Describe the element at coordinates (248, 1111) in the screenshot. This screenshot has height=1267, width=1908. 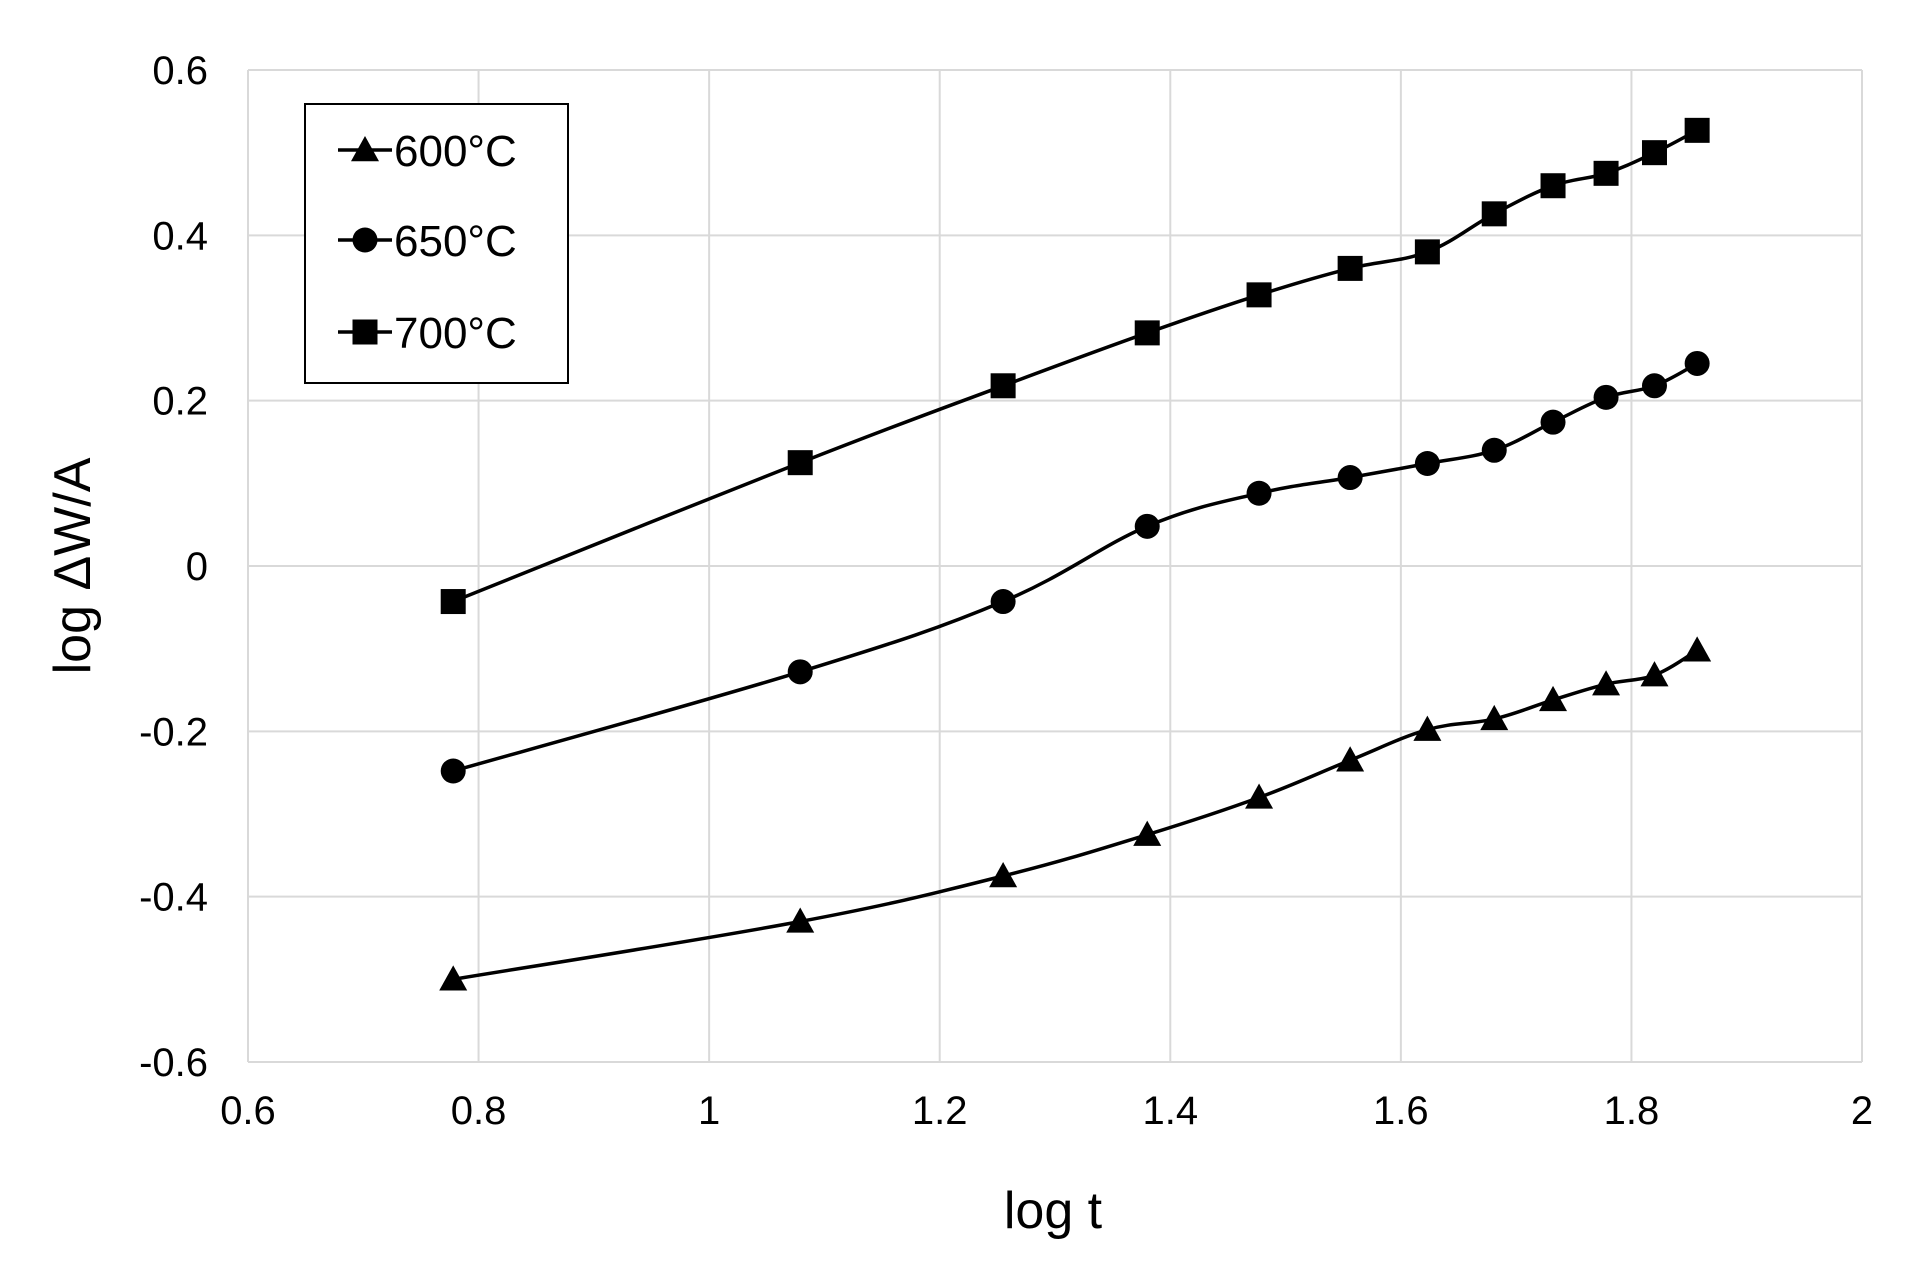
I see `x-tick-label: 0.6` at that location.